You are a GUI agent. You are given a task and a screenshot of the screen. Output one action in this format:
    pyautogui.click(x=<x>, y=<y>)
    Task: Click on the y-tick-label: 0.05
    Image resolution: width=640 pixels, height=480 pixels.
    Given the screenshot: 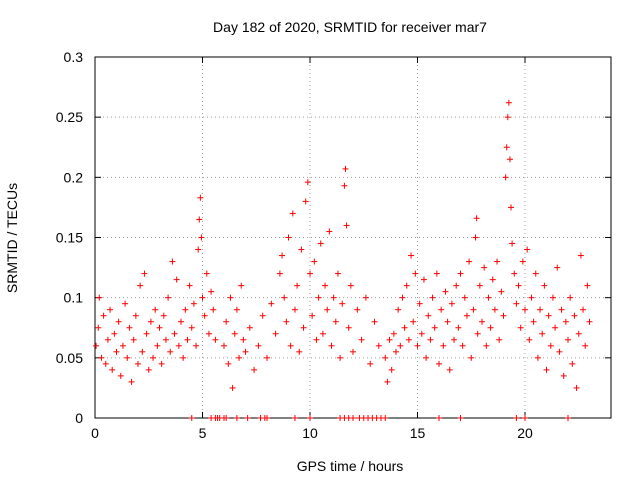 What is the action you would take?
    pyautogui.click(x=69, y=358)
    